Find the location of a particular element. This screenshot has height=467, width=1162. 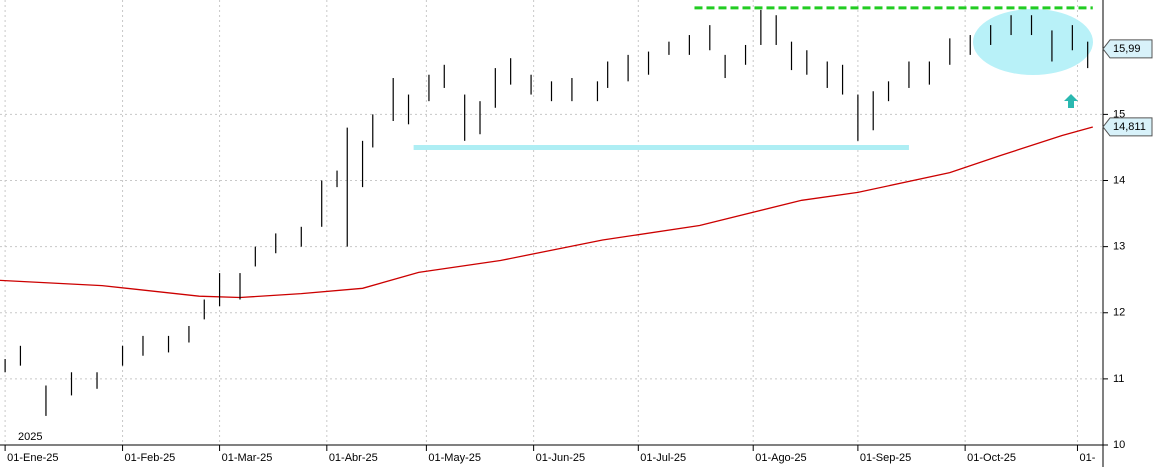

x-tick-label: 01-Mar-25 is located at coordinates (247, 458).